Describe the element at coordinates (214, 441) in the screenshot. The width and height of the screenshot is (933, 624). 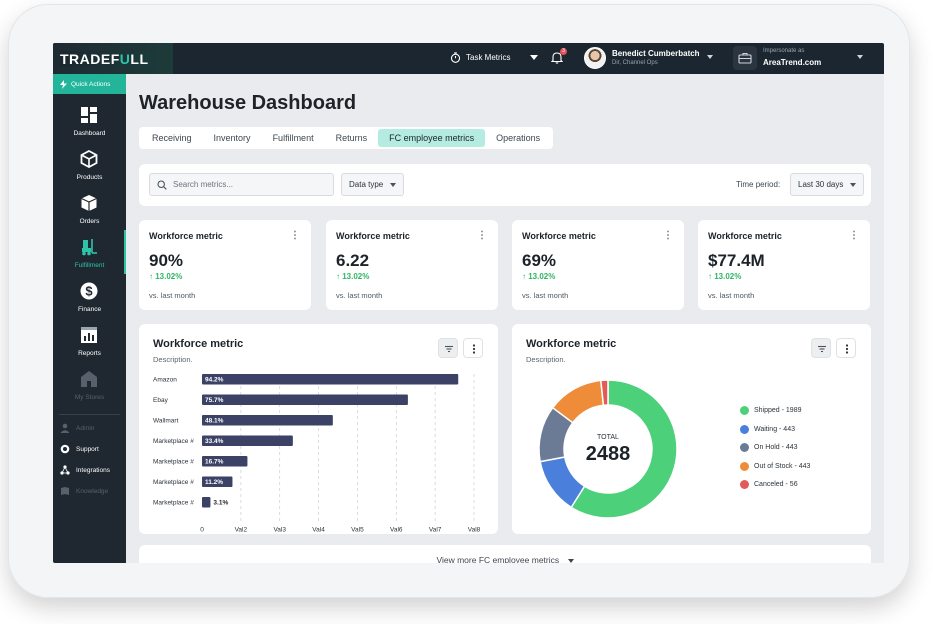
I see `data-label: 33.4%` at that location.